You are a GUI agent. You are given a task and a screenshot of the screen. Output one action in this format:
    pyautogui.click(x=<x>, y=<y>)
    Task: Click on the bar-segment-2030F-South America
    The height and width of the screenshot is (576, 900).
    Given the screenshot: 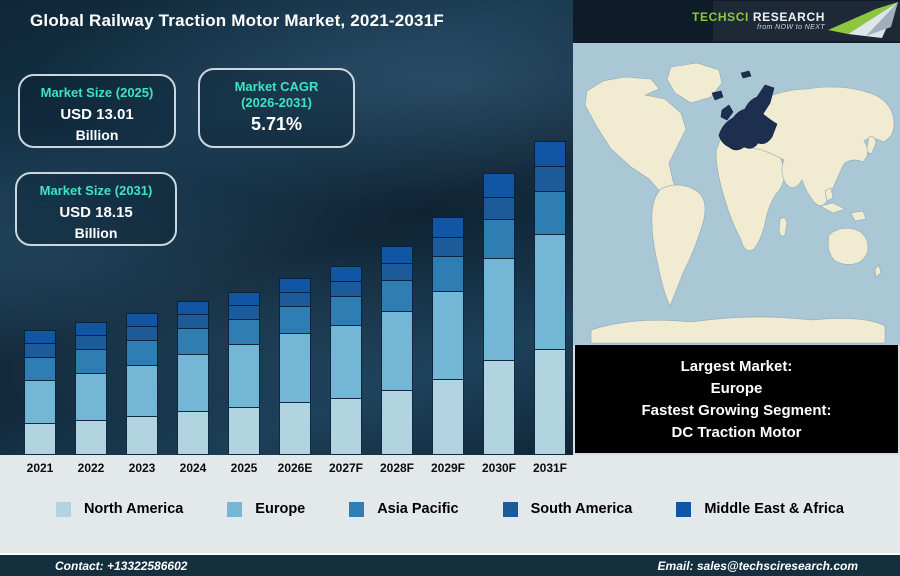 What is the action you would take?
    pyautogui.click(x=499, y=208)
    